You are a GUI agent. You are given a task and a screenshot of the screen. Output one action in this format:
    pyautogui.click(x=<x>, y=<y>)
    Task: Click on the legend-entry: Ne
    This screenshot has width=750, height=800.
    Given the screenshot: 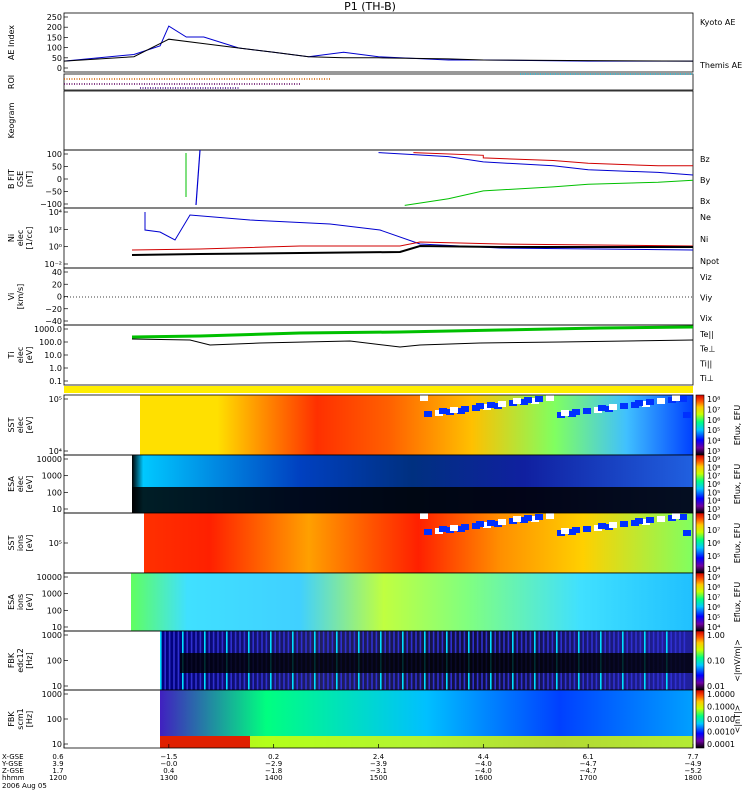 What is the action you would take?
    pyautogui.click(x=705, y=217)
    